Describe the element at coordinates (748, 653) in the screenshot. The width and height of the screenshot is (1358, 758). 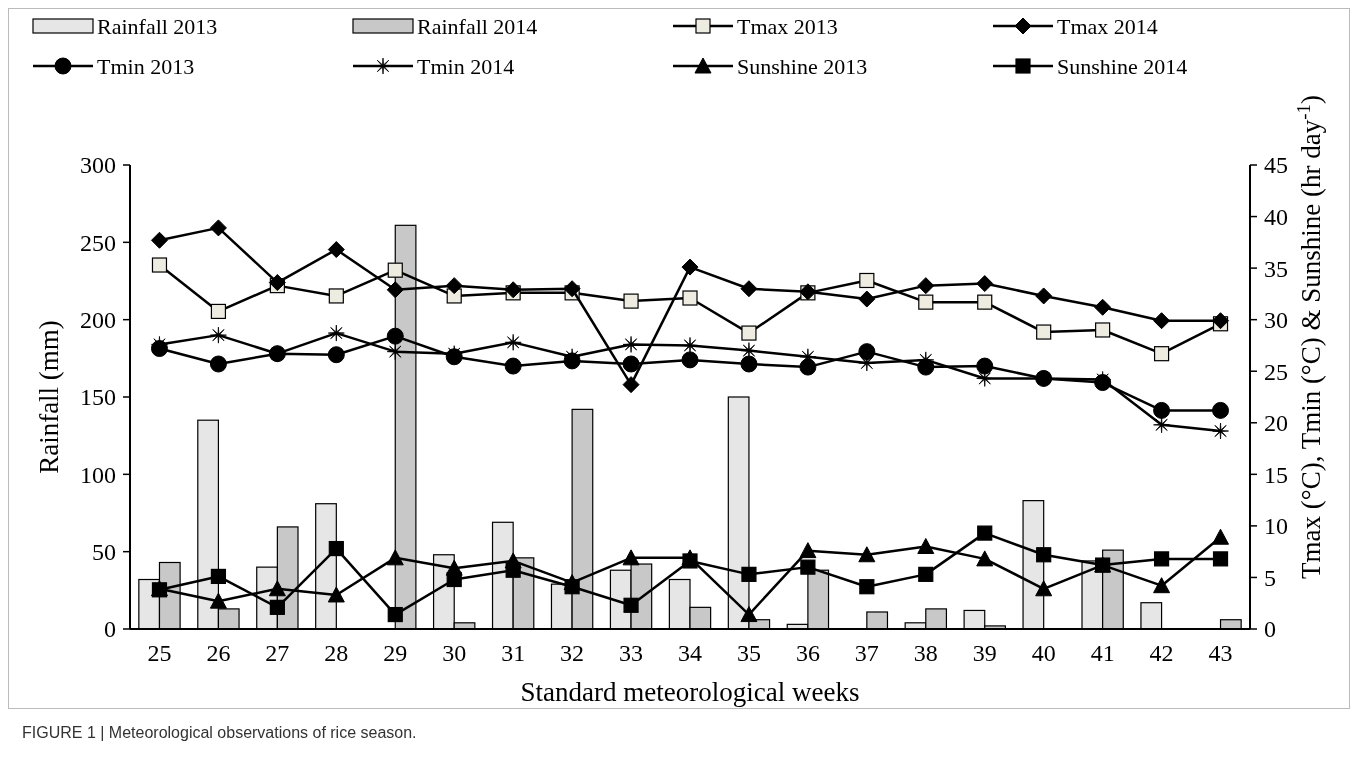
I see `x-tick-label: 35` at that location.